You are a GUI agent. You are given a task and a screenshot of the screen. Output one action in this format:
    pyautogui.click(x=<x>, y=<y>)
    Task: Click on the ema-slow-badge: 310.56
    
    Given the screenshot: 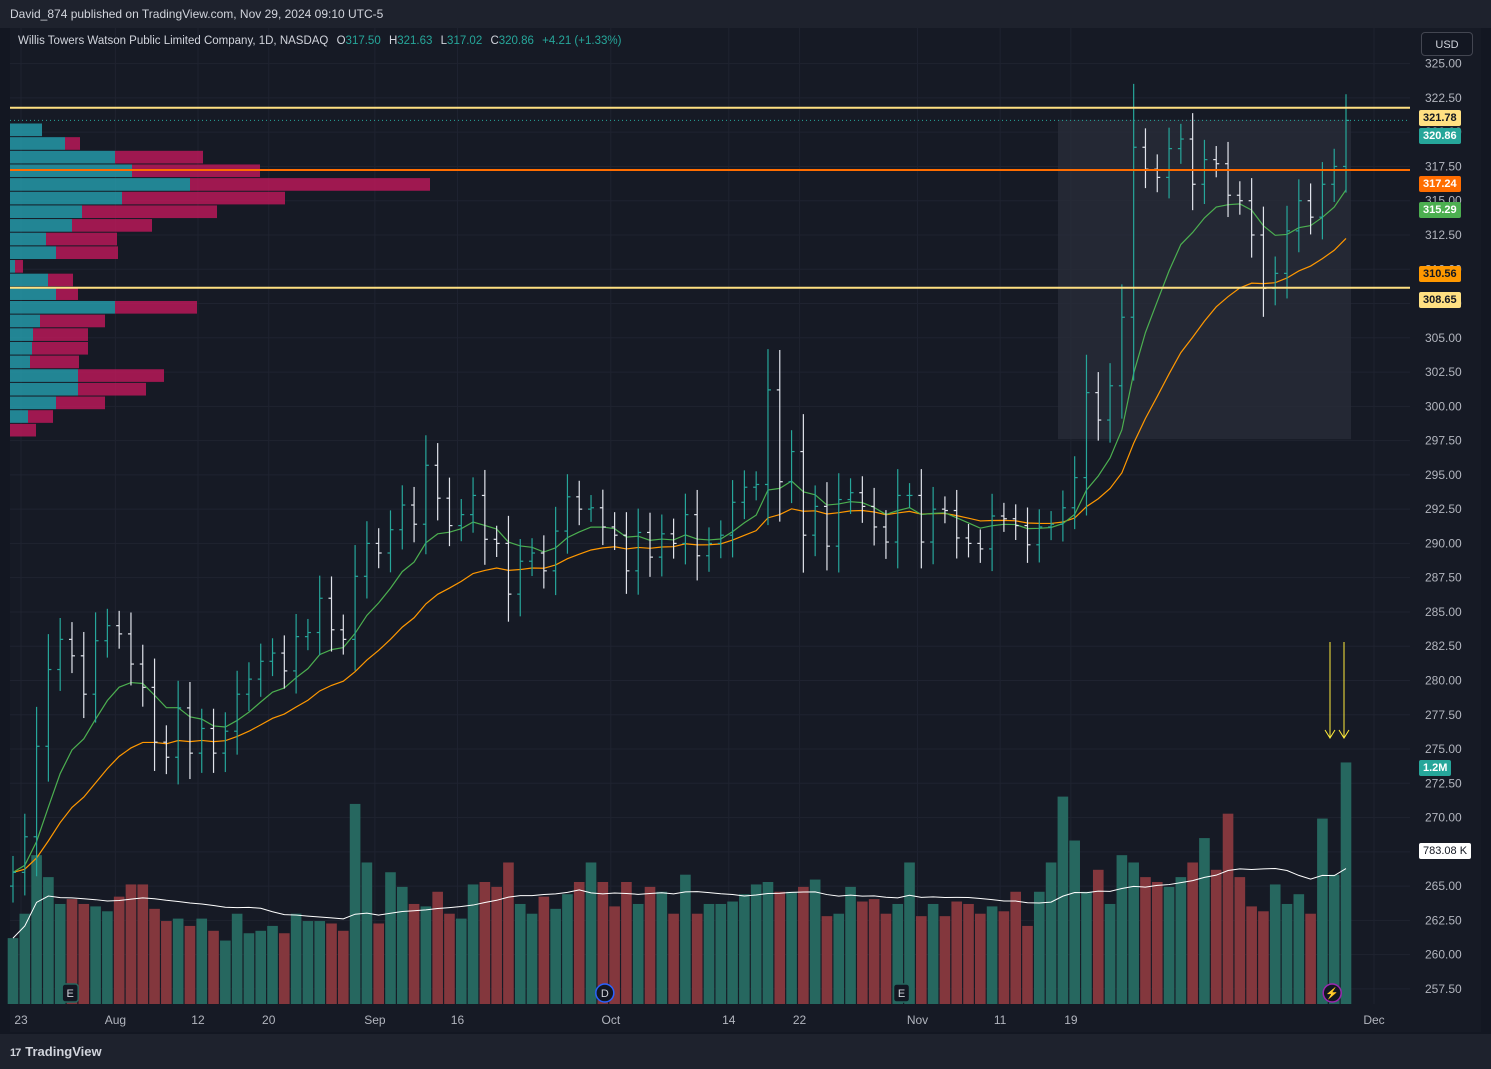 What is the action you would take?
    pyautogui.click(x=1440, y=274)
    